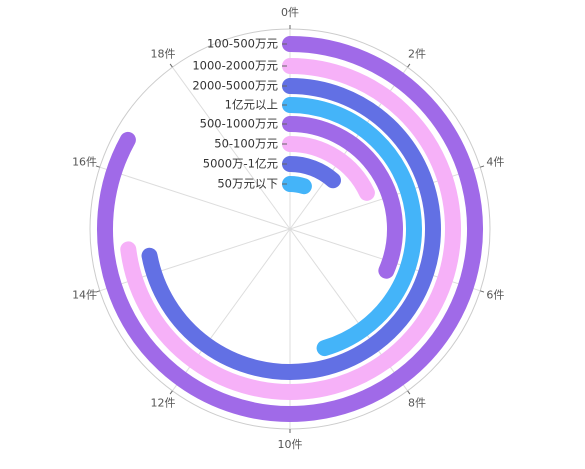  What do you see at coordinates (84, 161) in the screenshot?
I see `axis-tick-label: 16件` at bounding box center [84, 161].